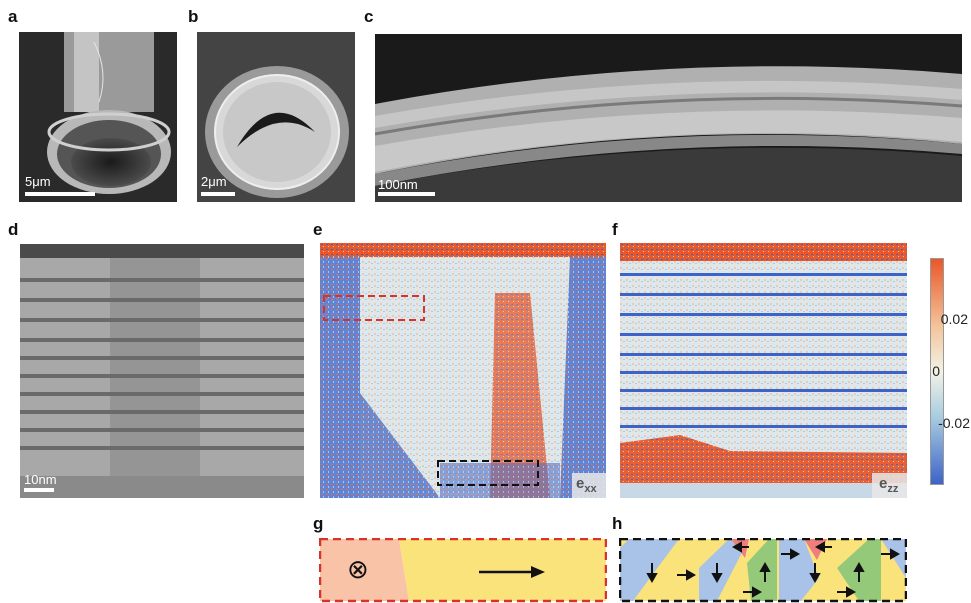 The width and height of the screenshot is (971, 603). What do you see at coordinates (40, 479) in the screenshot?
I see `scale-label-d: 10nm` at bounding box center [40, 479].